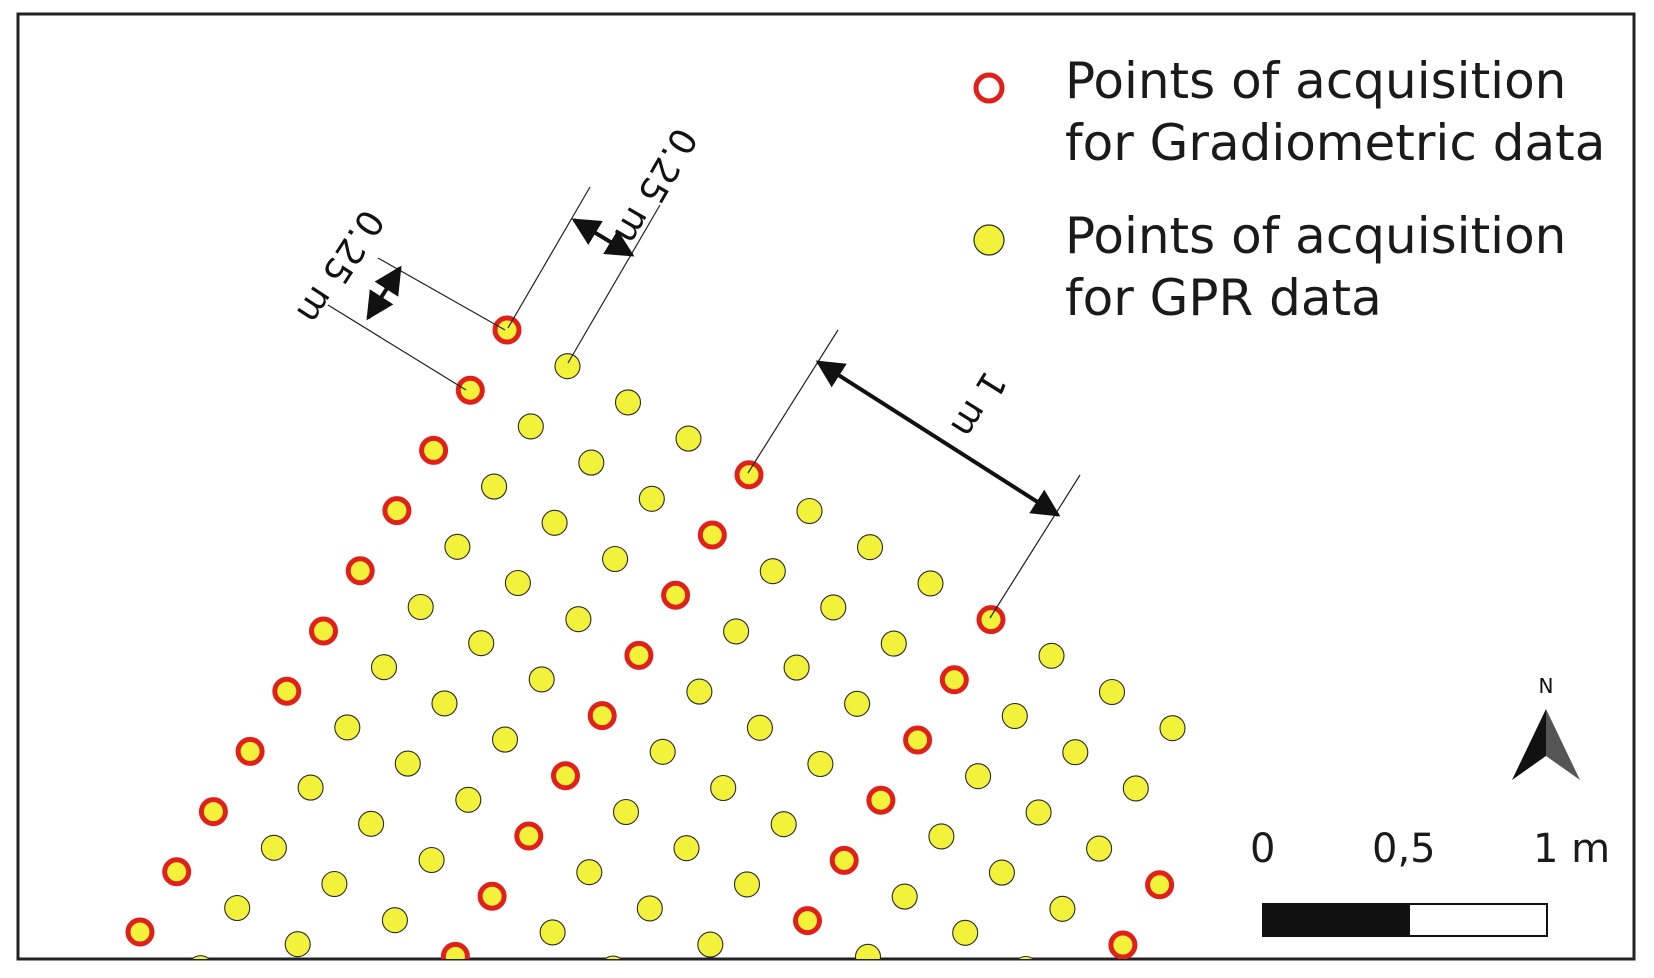  What do you see at coordinates (1546, 686) in the screenshot?
I see `north-label: N` at bounding box center [1546, 686].